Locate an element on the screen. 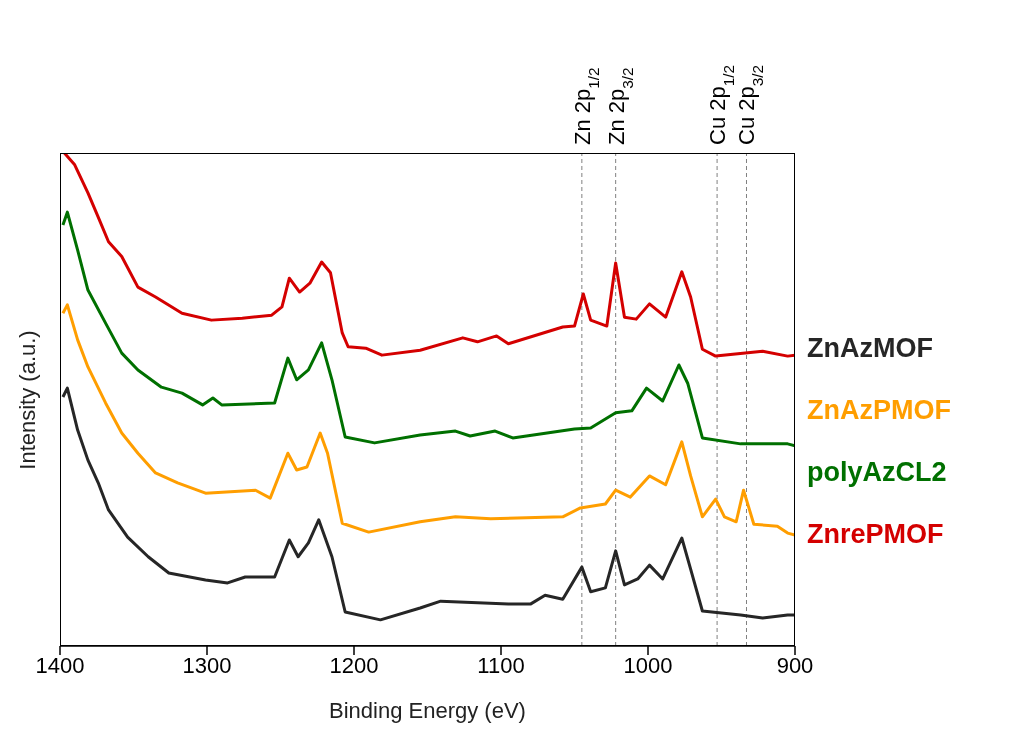 The image size is (1022, 747). x-axis-title: Binding Energy (eV) is located at coordinates (427, 710).